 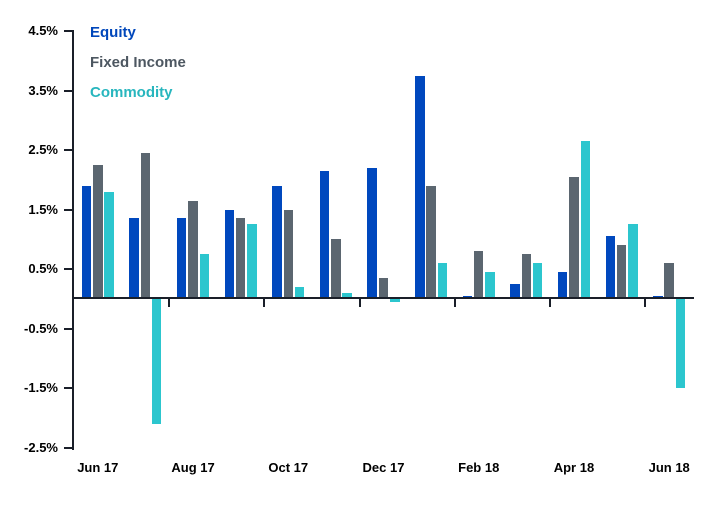 I want to click on y-axis-label: -2.5%, so click(x=41, y=447).